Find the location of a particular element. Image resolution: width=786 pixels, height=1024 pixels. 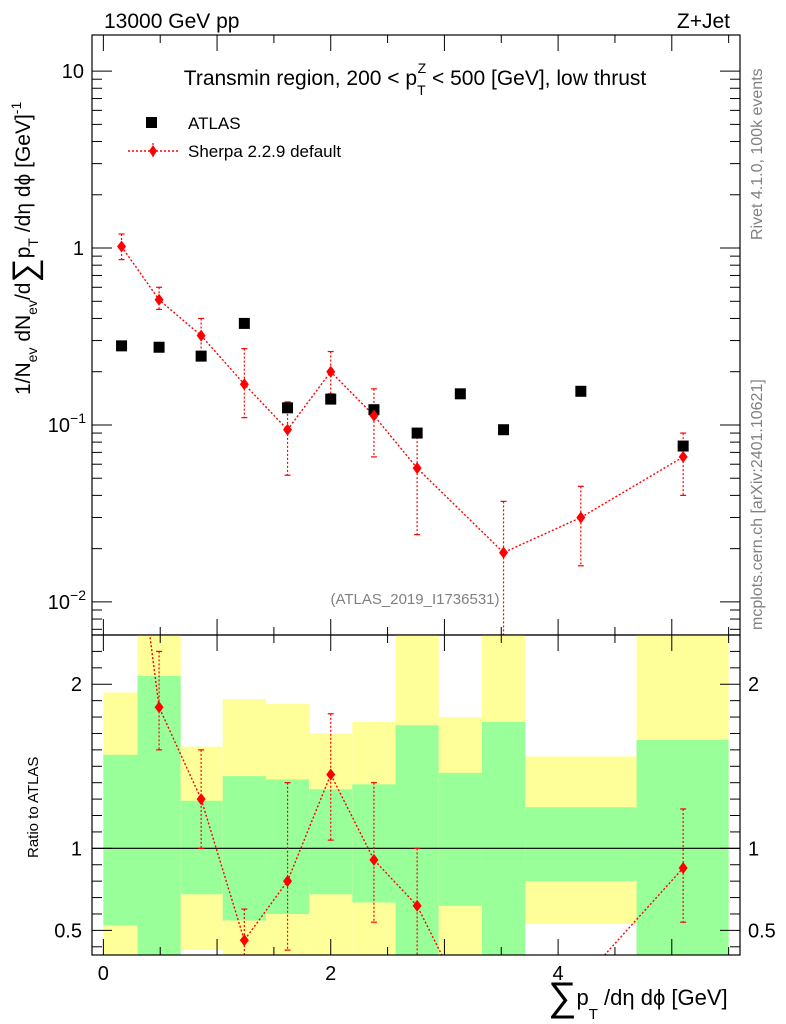

ratio-y-tick-label-left: 2 is located at coordinates (76, 685).